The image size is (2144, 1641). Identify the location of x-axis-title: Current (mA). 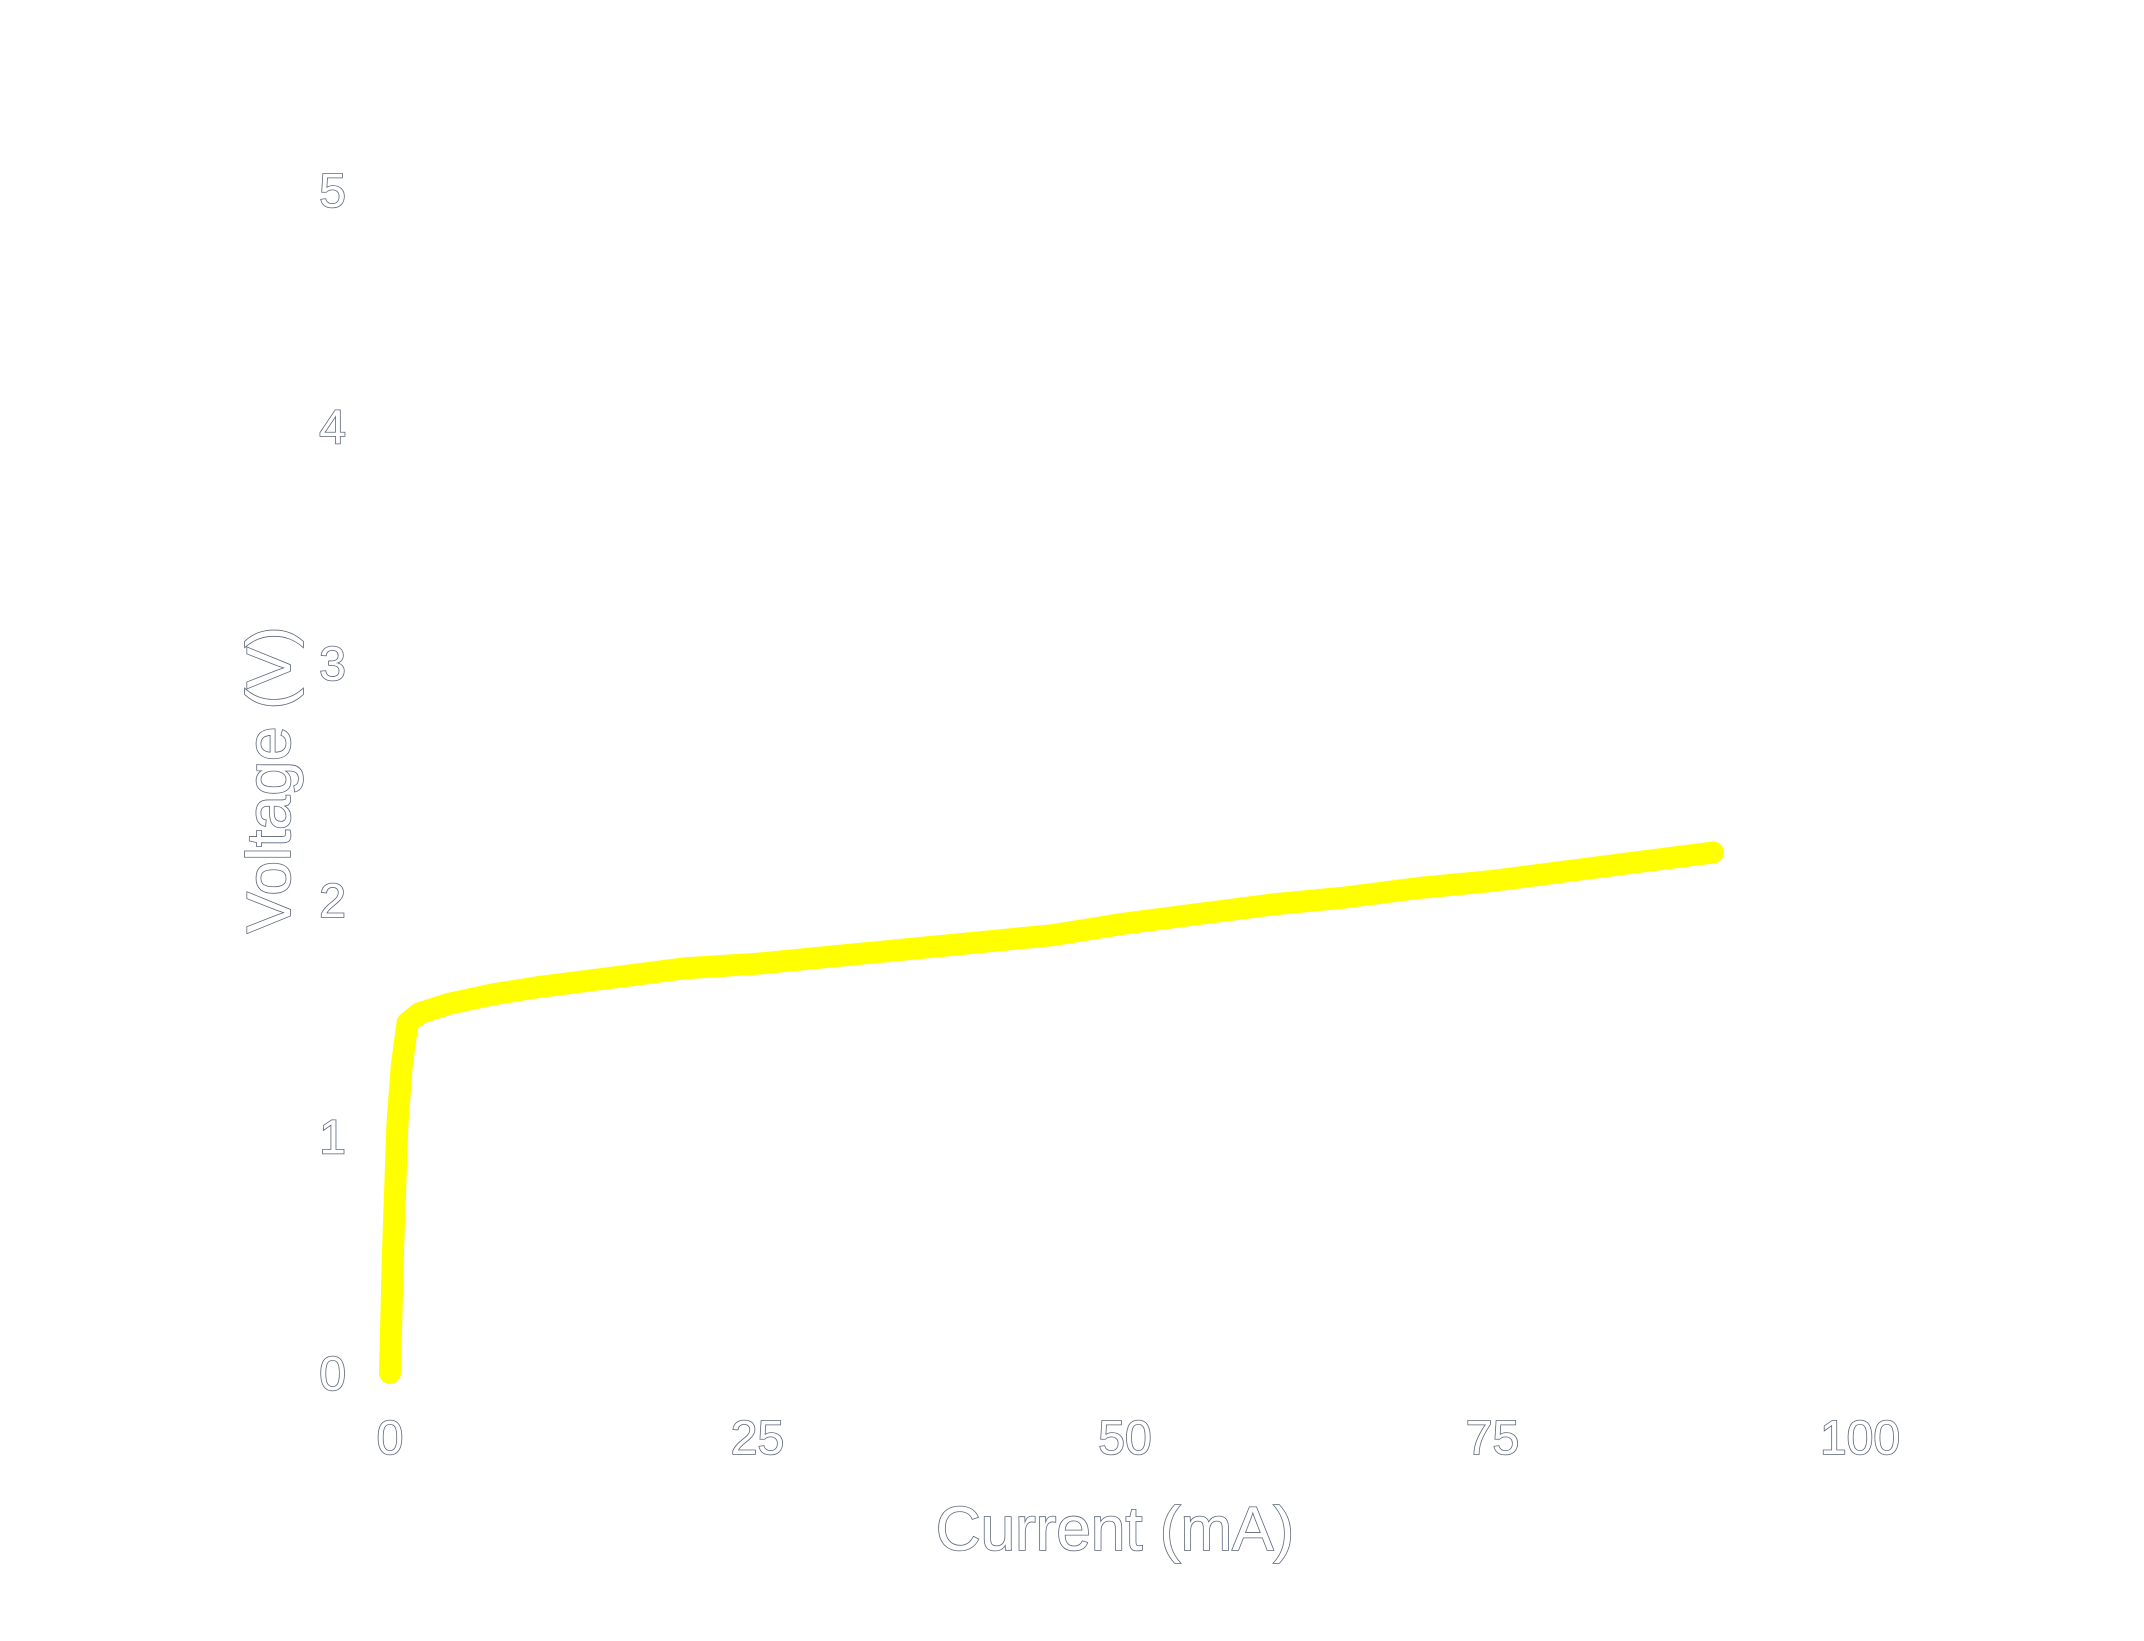
(1115, 1529).